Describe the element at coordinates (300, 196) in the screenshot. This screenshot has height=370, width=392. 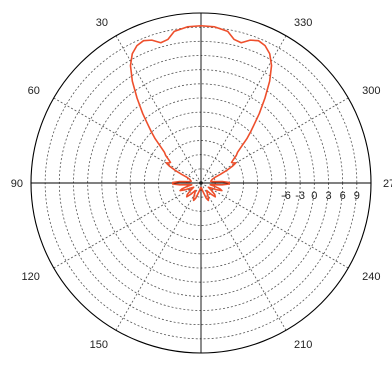
I see `radial-tick-label: -3` at that location.